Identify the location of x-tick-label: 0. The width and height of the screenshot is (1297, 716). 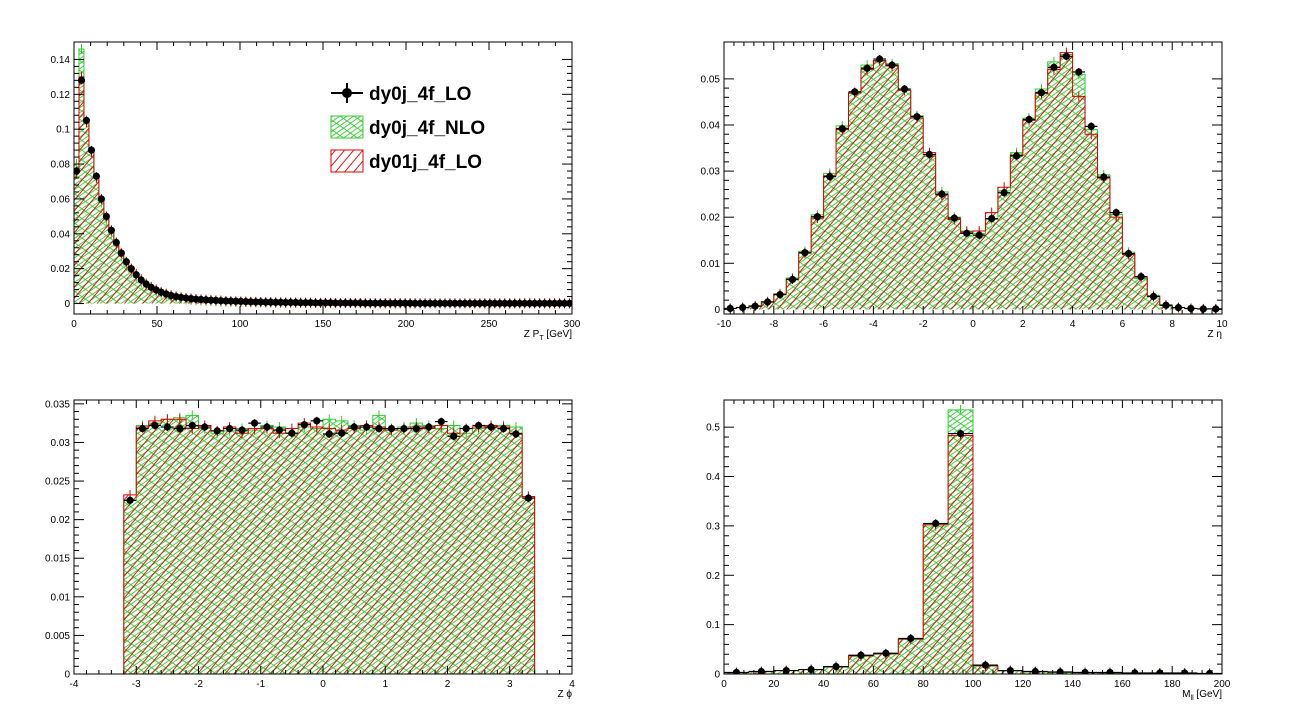
(323, 684).